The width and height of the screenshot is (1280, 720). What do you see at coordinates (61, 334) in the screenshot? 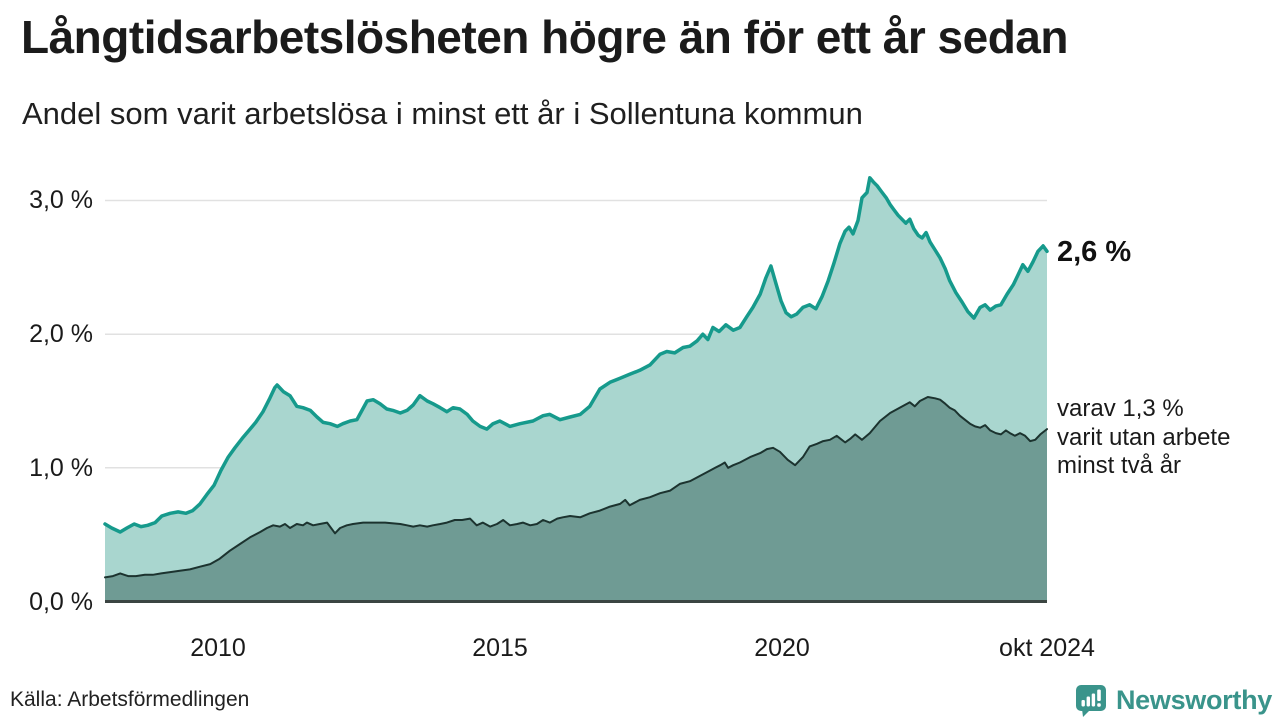
I see `y-axis-label-2: 2,0 %` at bounding box center [61, 334].